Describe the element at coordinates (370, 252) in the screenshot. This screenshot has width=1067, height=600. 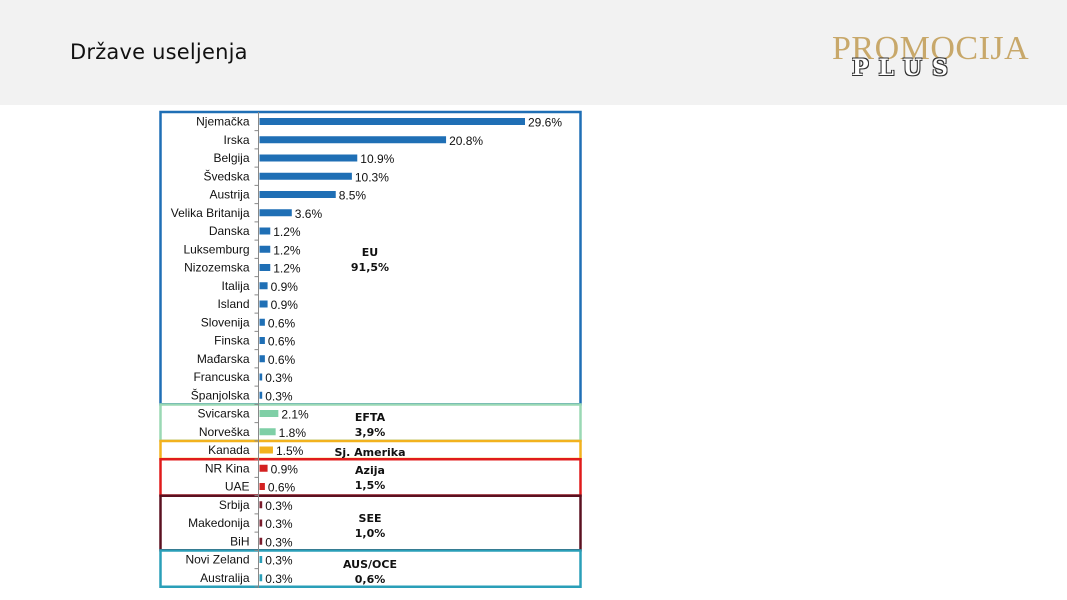
I see `group-label: EU` at that location.